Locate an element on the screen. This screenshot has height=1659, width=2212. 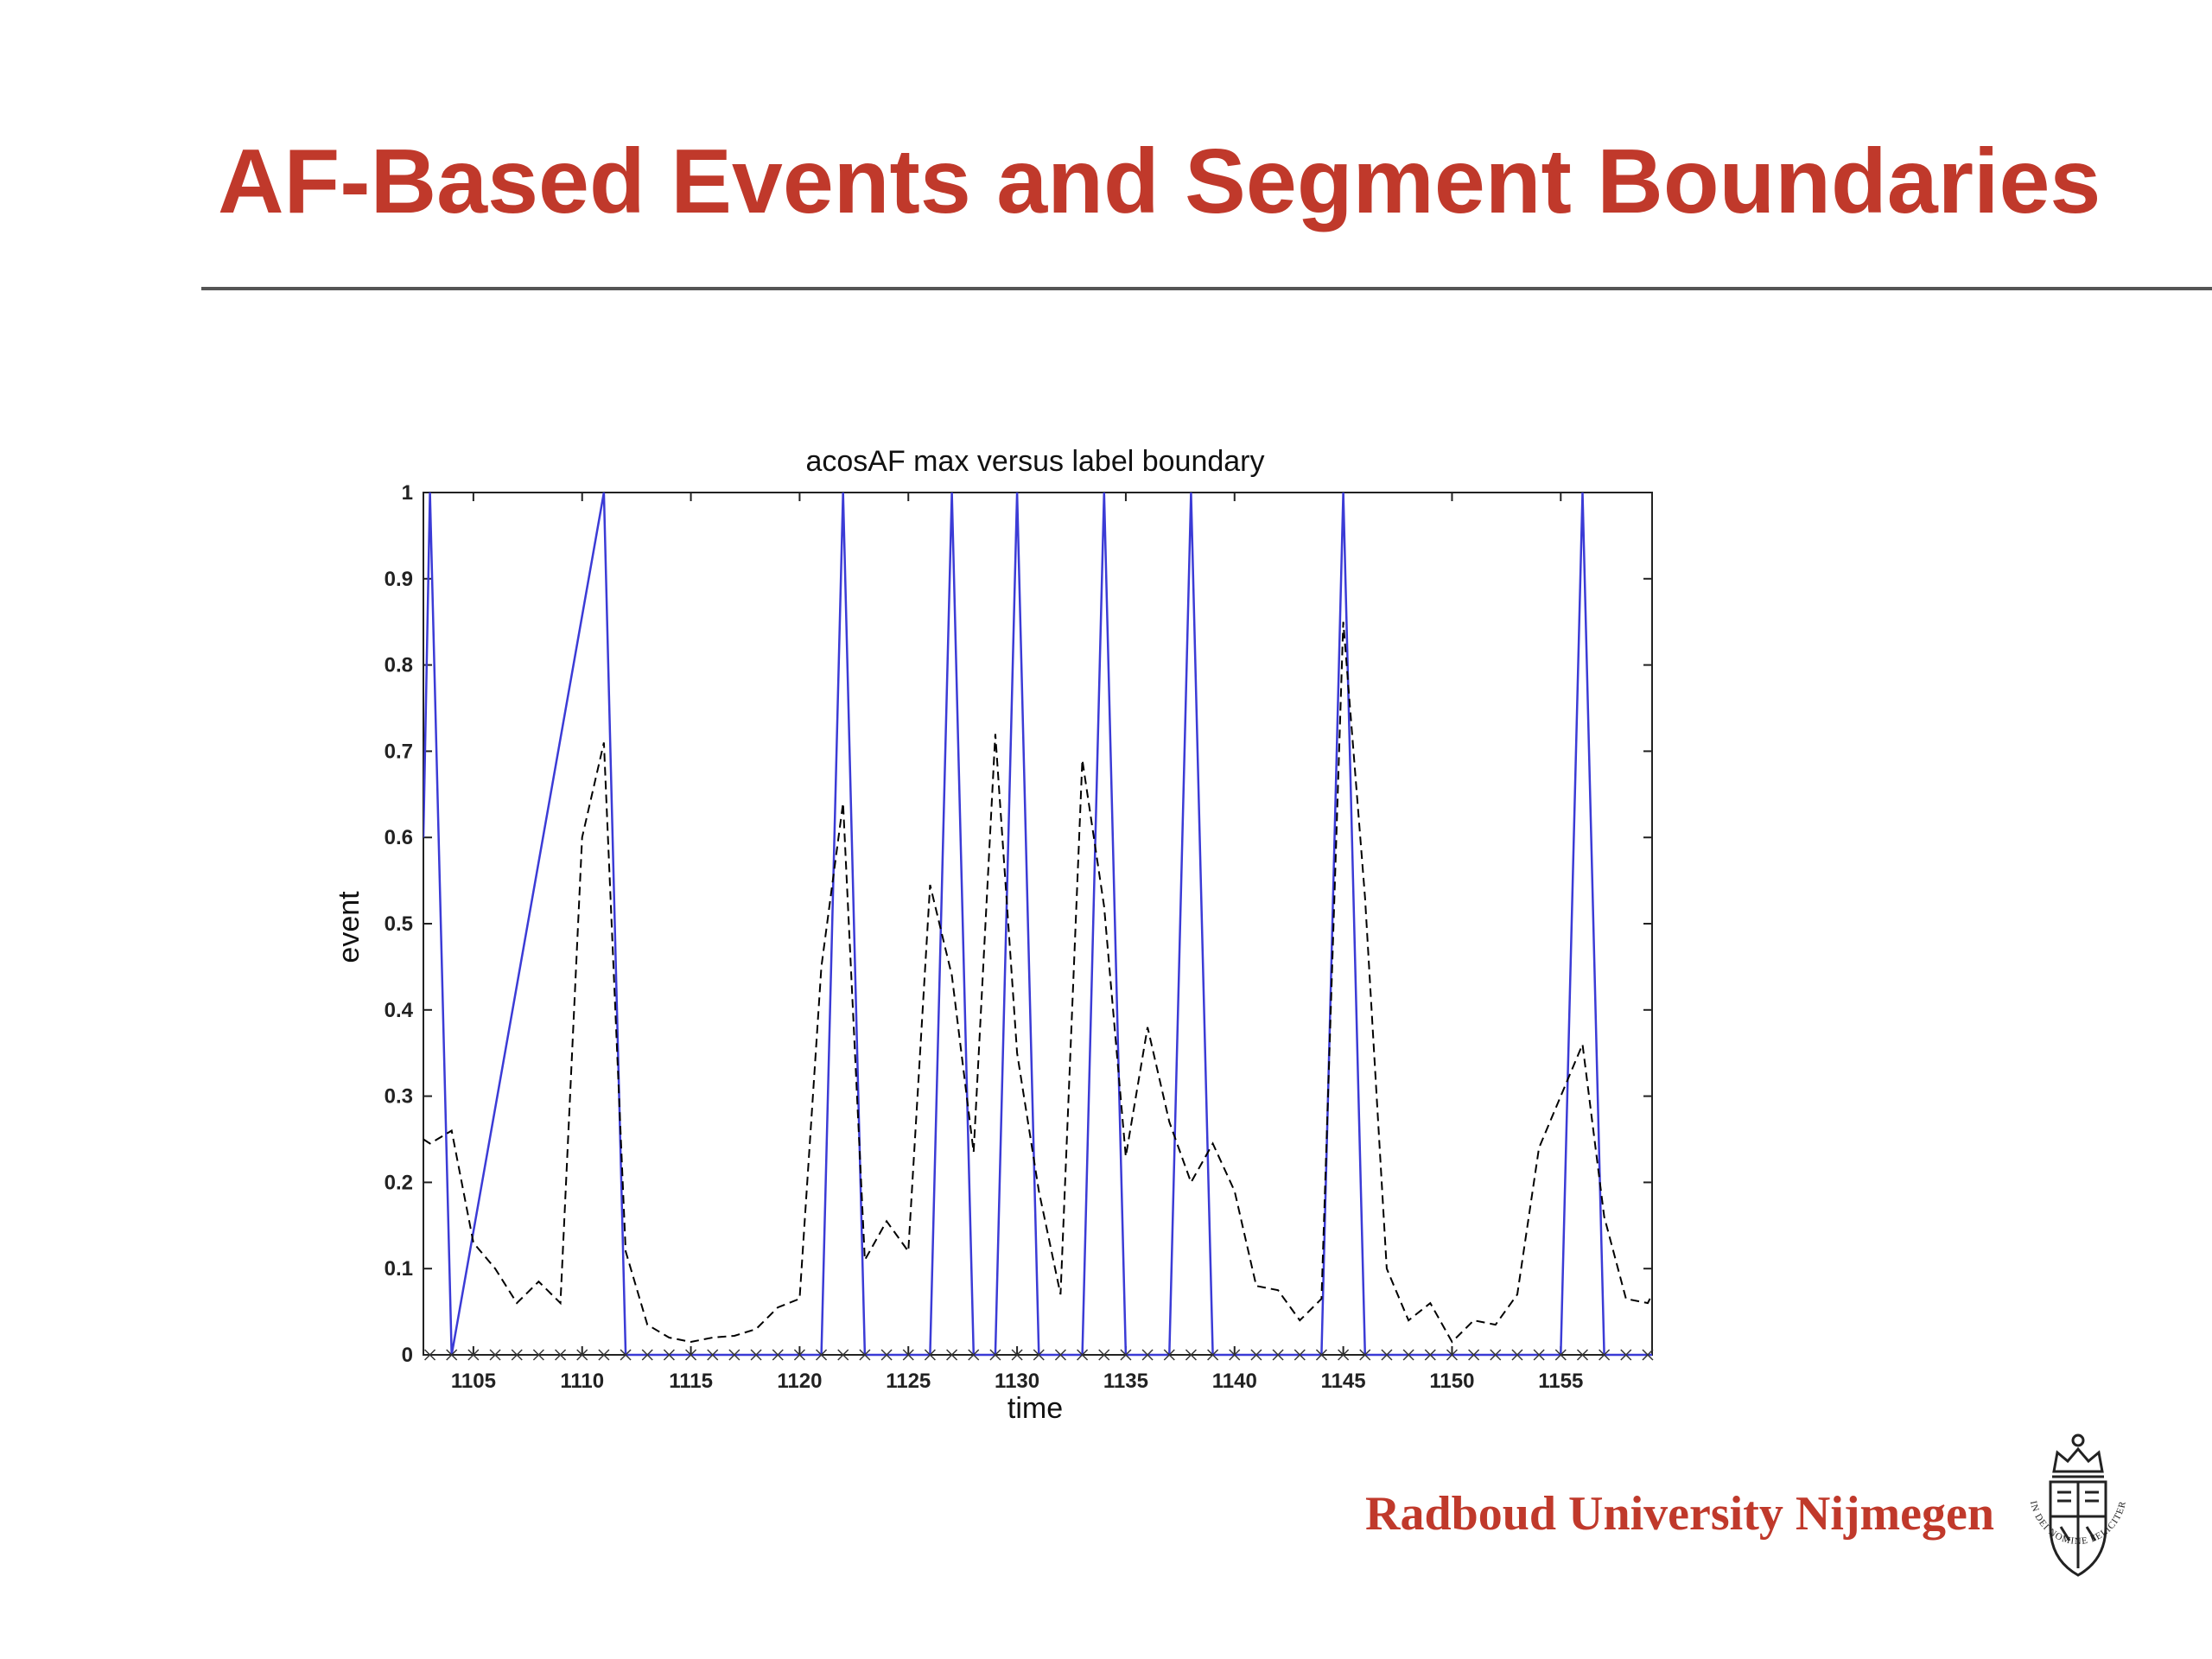
x-tick-label: 1150 is located at coordinates (1451, 1381).